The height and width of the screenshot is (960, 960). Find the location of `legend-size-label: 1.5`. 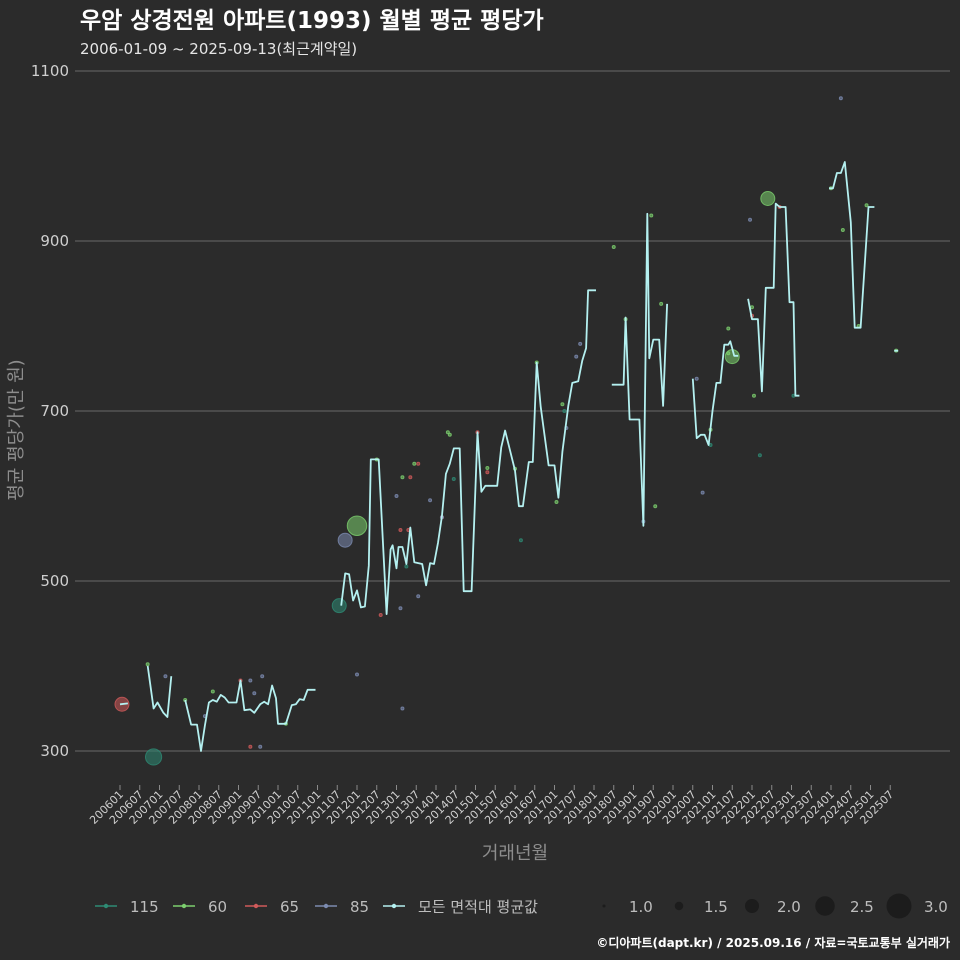

legend-size-label: 1.5 is located at coordinates (716, 907).